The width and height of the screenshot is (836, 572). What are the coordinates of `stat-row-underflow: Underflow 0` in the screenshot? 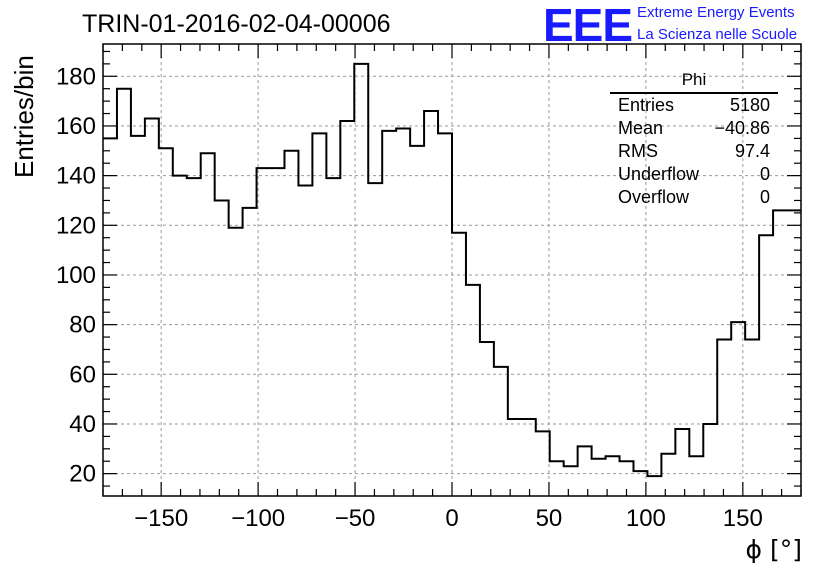 It's located at (694, 174).